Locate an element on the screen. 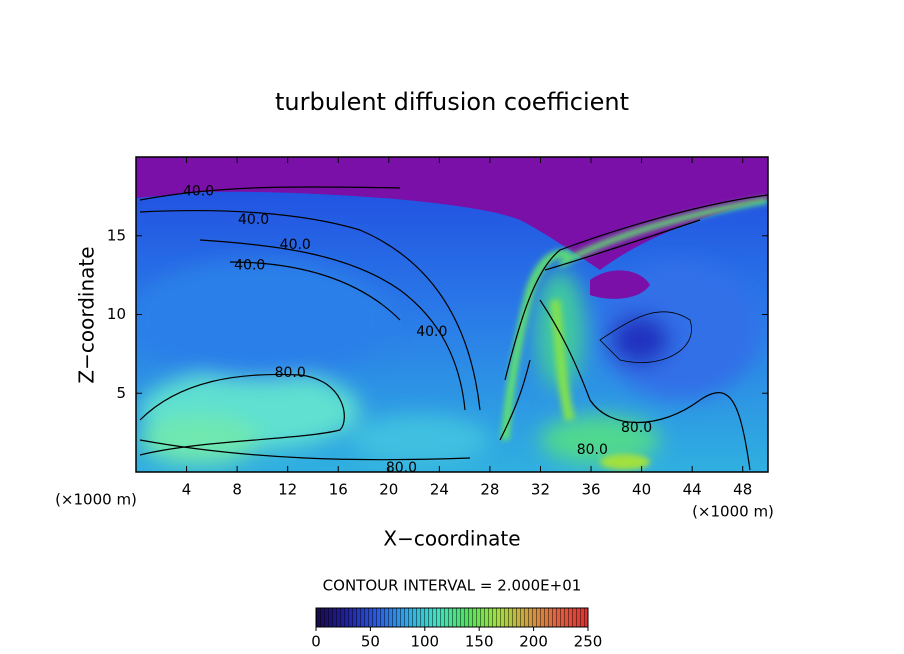 The image size is (904, 654). x-tick-label: 8 is located at coordinates (237, 490).